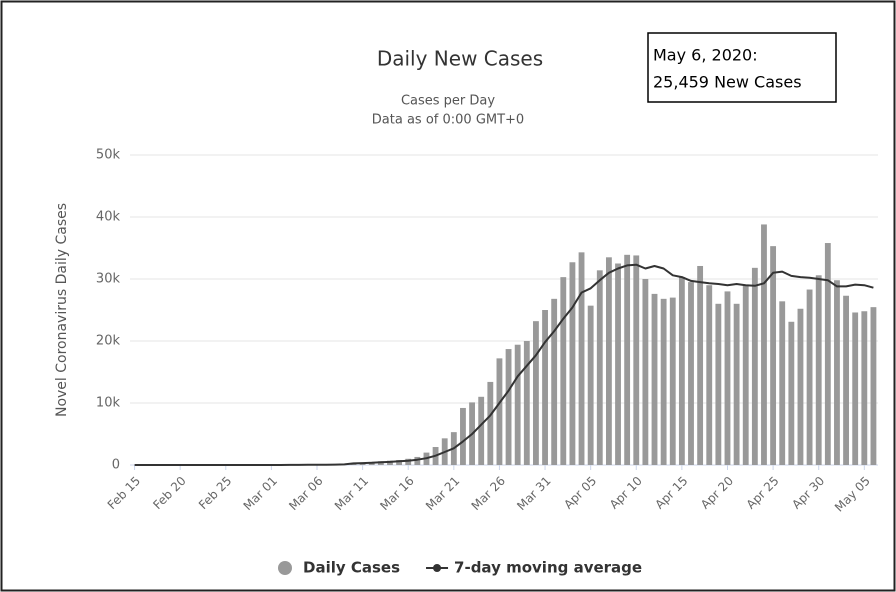 The height and width of the screenshot is (592, 896). Describe the element at coordinates (705, 55) in the screenshot. I see `annotation: May 6, 2020:` at that location.